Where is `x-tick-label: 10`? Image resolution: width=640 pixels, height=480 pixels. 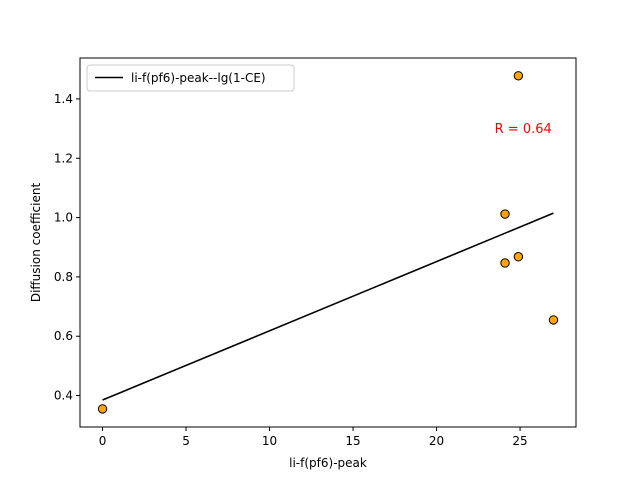 x-tick-label: 10 is located at coordinates (269, 441).